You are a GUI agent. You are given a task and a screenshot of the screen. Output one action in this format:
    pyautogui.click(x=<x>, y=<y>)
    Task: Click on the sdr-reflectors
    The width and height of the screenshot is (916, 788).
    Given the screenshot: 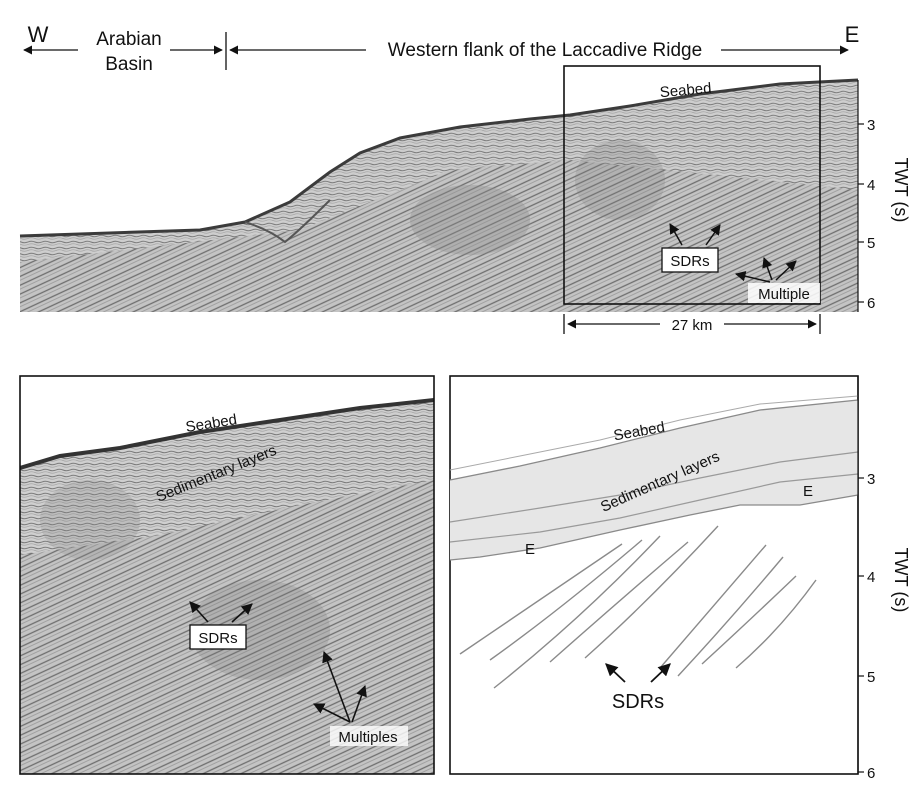 What is the action you would take?
    pyautogui.click(x=638, y=607)
    